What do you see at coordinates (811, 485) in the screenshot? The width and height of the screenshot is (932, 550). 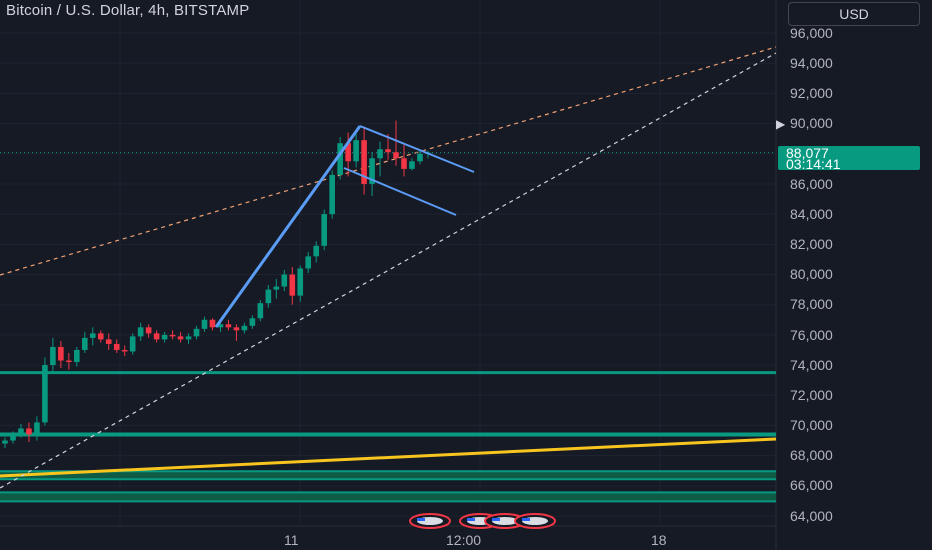 I see `price-axis-label: 66,000` at bounding box center [811, 485].